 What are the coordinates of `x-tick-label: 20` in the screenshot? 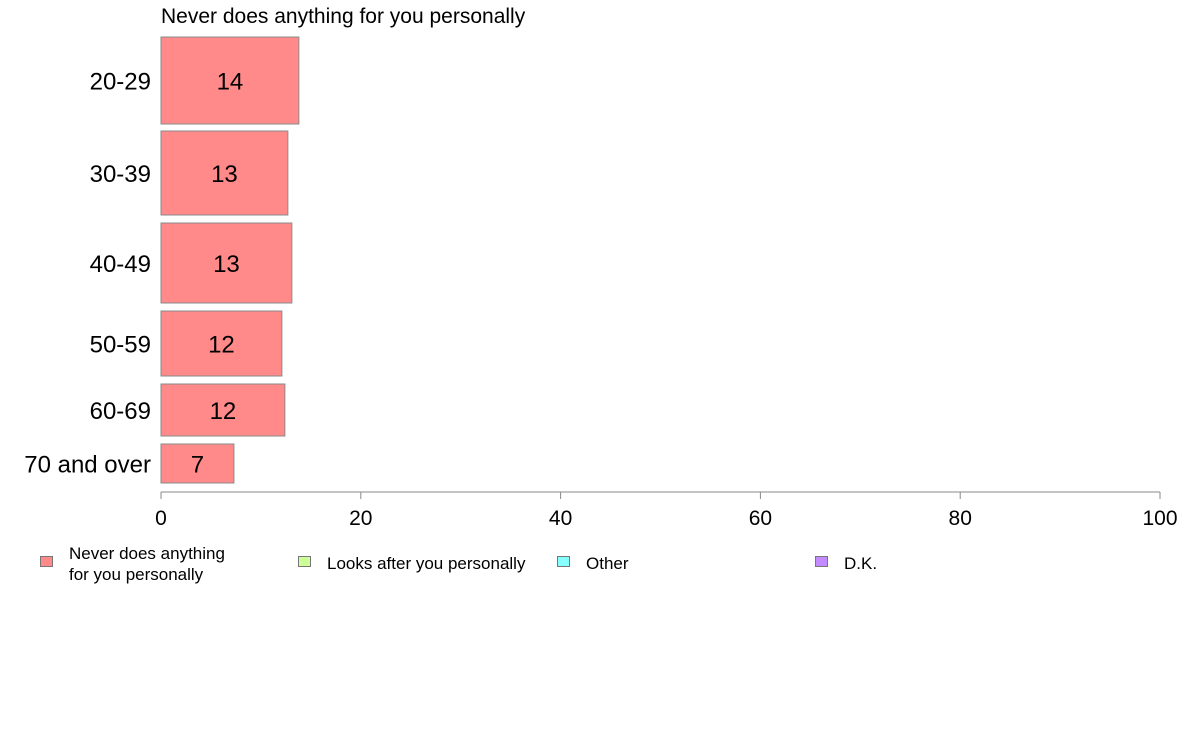 It's located at (360, 518).